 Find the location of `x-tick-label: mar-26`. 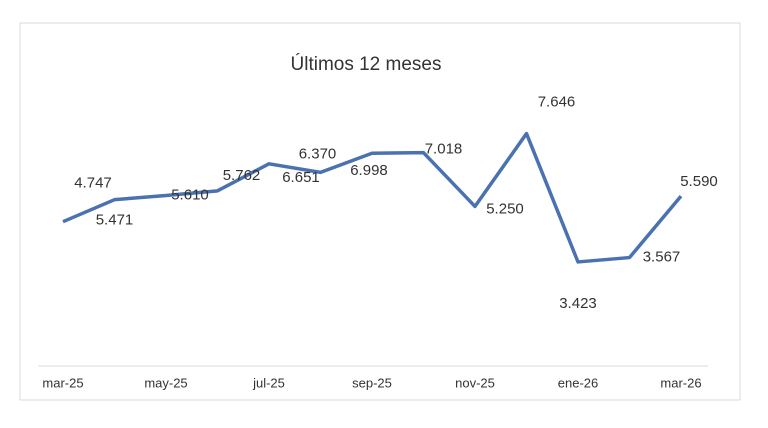

x-tick-label: mar-26 is located at coordinates (680, 382).